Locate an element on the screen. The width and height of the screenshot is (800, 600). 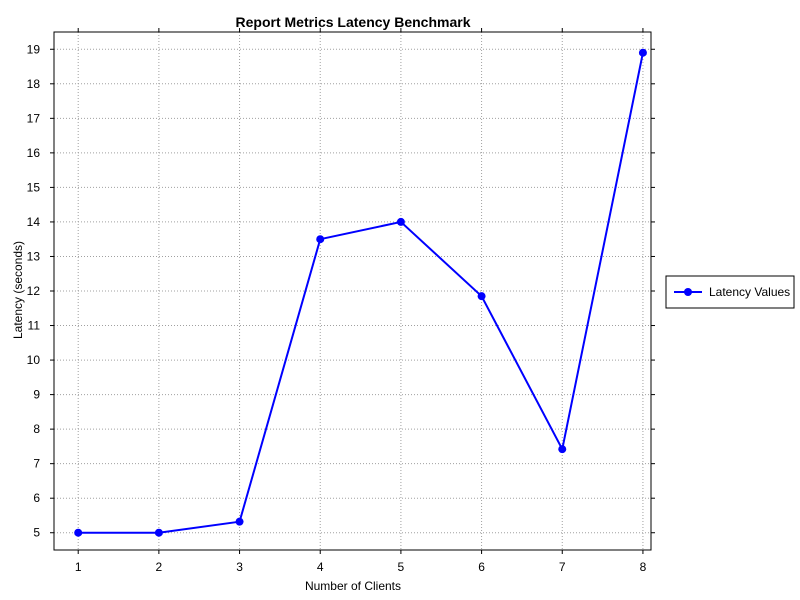
x-tick-label: 3 is located at coordinates (239, 567).